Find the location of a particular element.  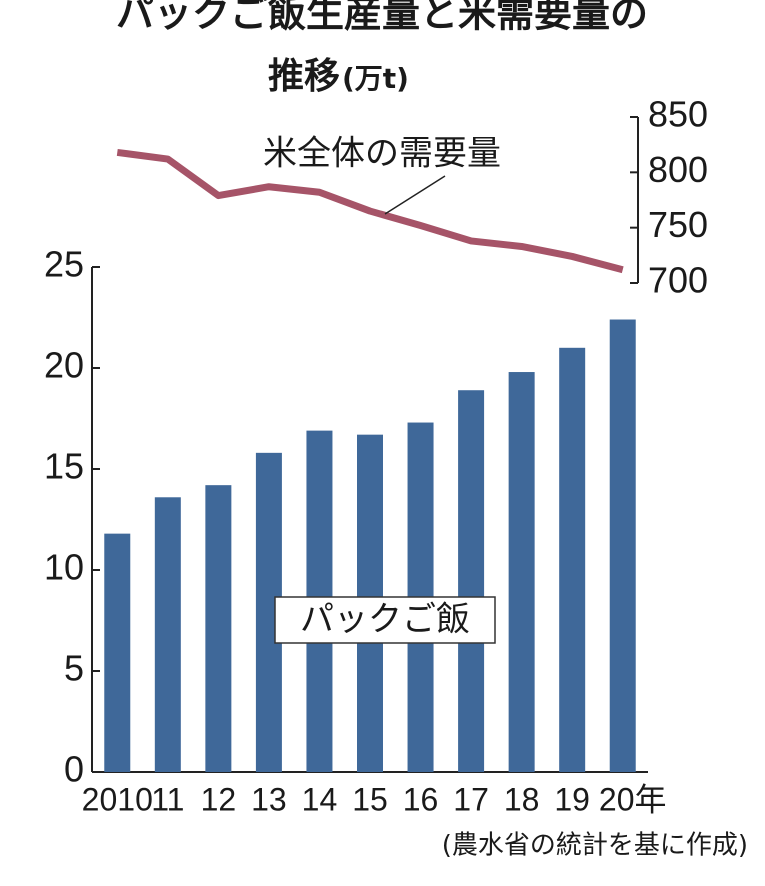

source-note: (農水省の統計を基に作成) is located at coordinates (595, 846).